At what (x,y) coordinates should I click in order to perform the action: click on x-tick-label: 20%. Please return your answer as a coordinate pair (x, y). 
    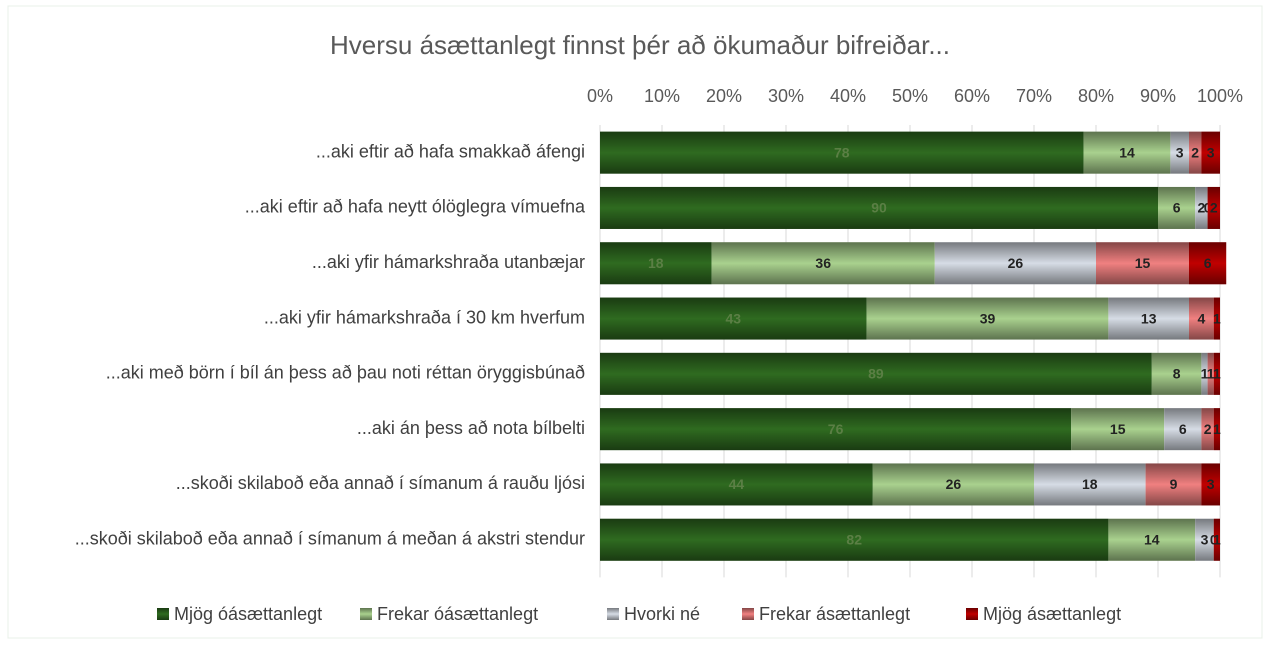
    Looking at the image, I should click on (724, 96).